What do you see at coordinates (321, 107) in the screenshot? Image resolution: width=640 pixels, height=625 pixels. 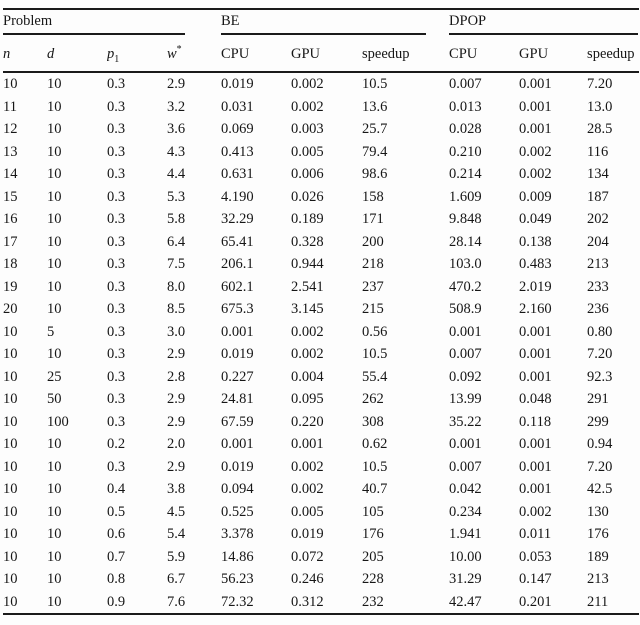 I see `table-row: 11 10 0.3 3.2 0.031 0.002 13.6 0.013 0.001 13.0` at bounding box center [321, 107].